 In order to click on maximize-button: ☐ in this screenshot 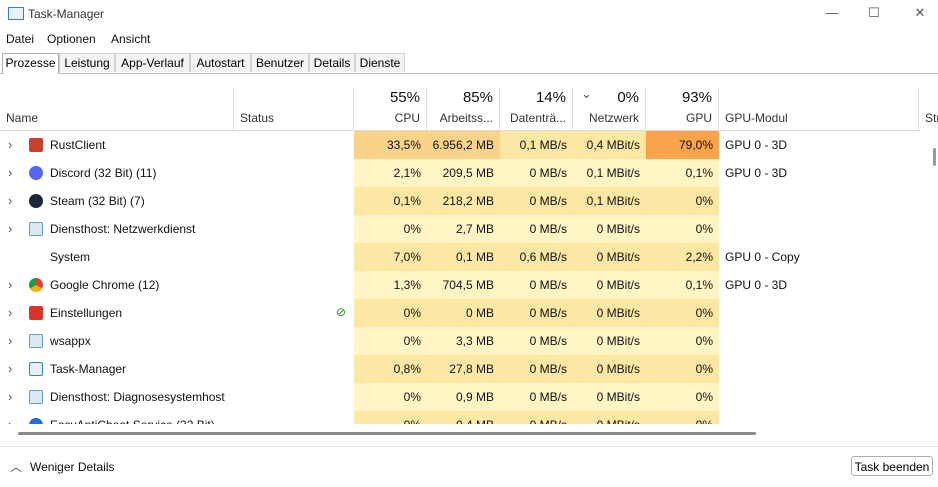, I will do `click(874, 12)`.